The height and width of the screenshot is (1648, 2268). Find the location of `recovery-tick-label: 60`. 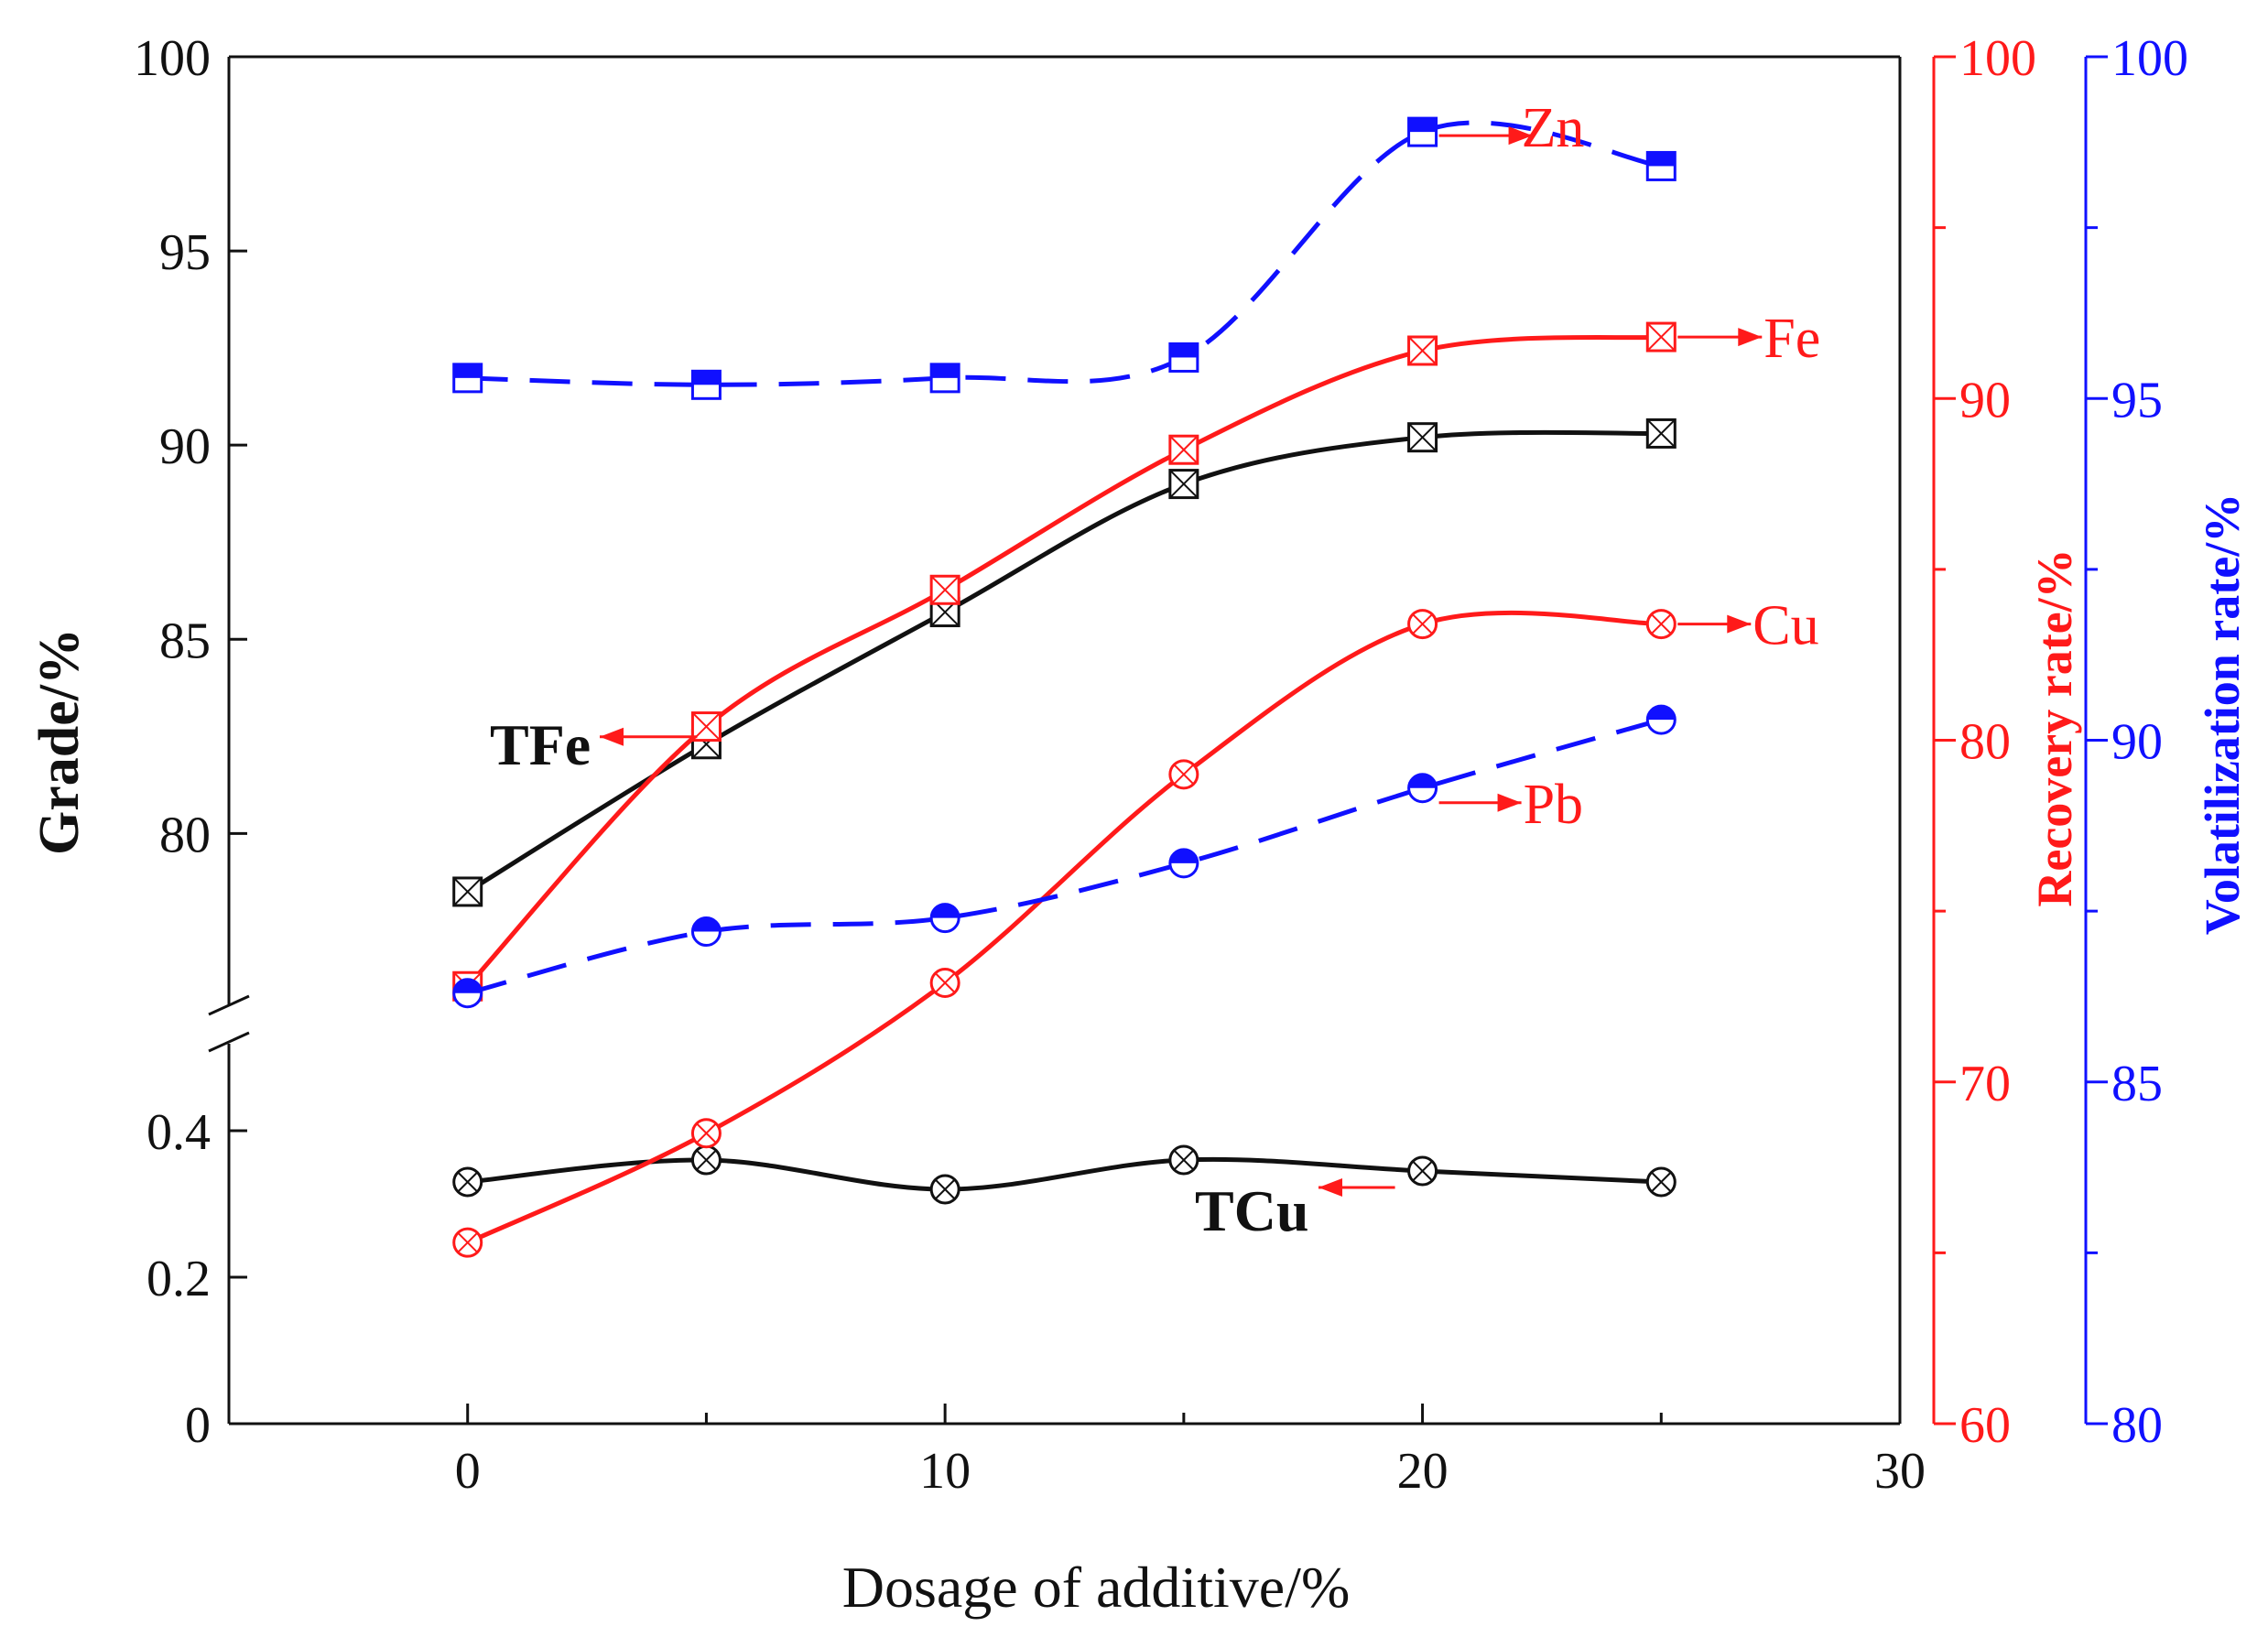

recovery-tick-label: 60 is located at coordinates (1985, 1425).